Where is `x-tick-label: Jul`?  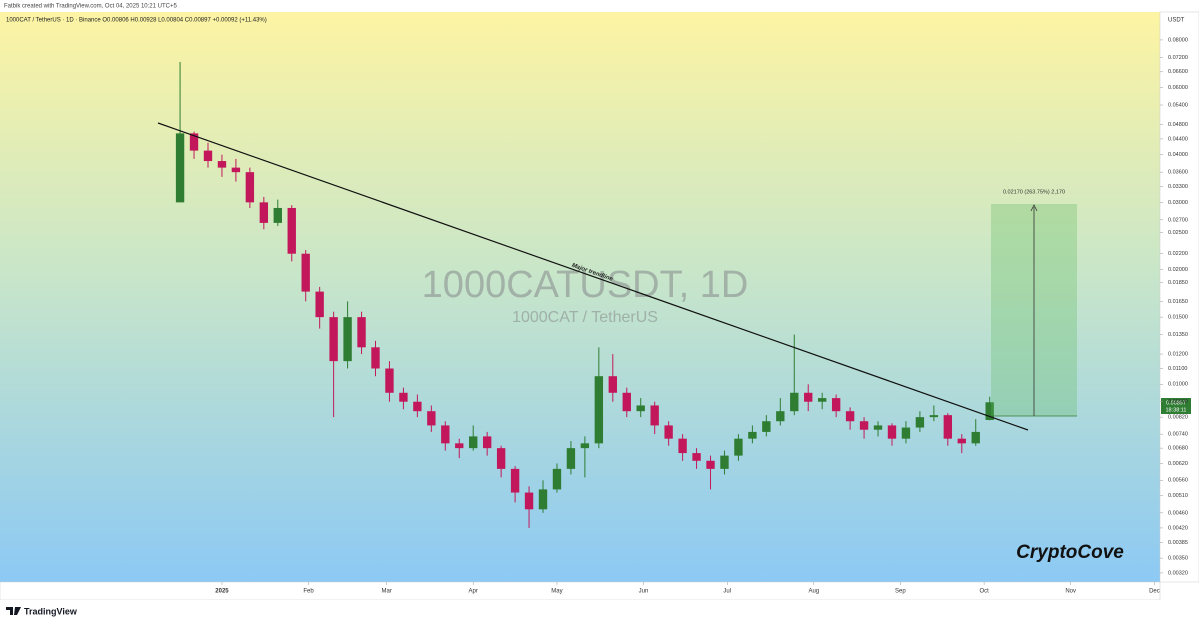 x-tick-label: Jul is located at coordinates (727, 592).